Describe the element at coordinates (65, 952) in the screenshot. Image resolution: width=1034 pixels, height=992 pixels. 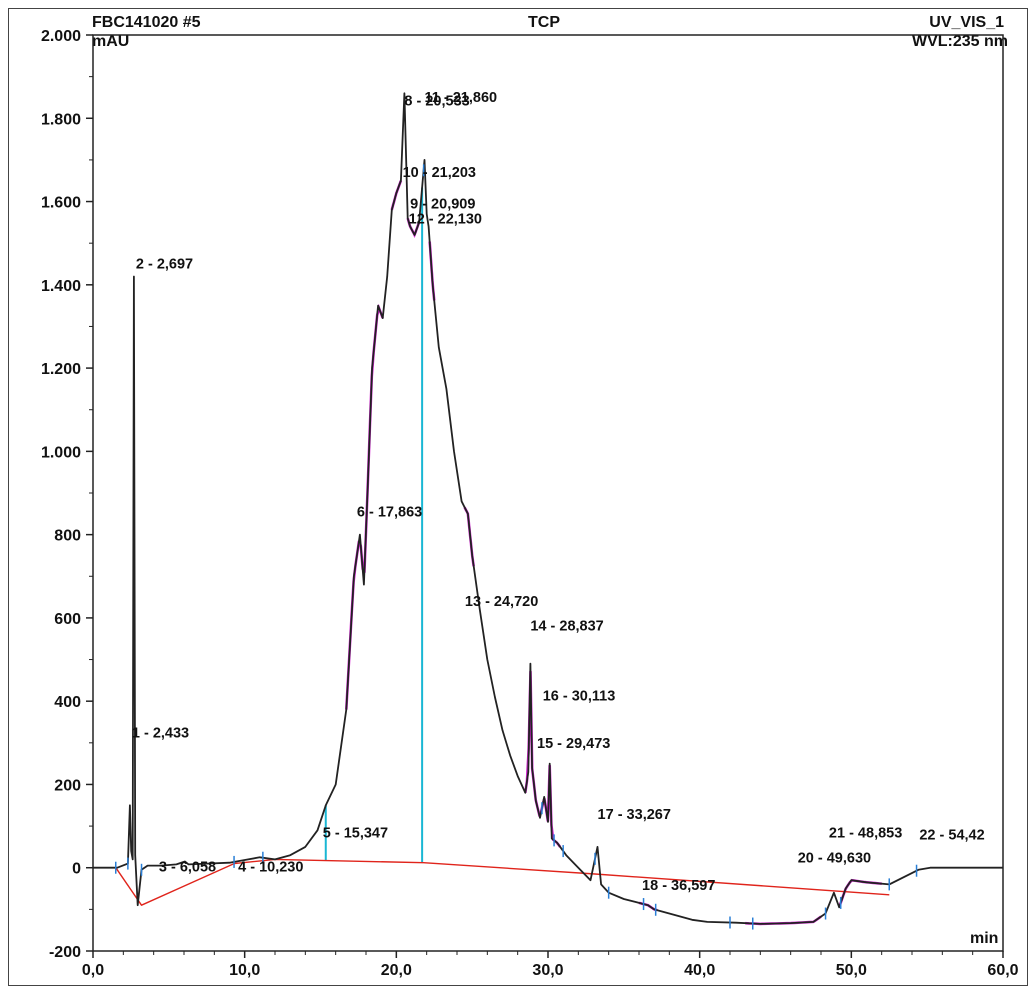
I see `y-tick-label: -200` at that location.